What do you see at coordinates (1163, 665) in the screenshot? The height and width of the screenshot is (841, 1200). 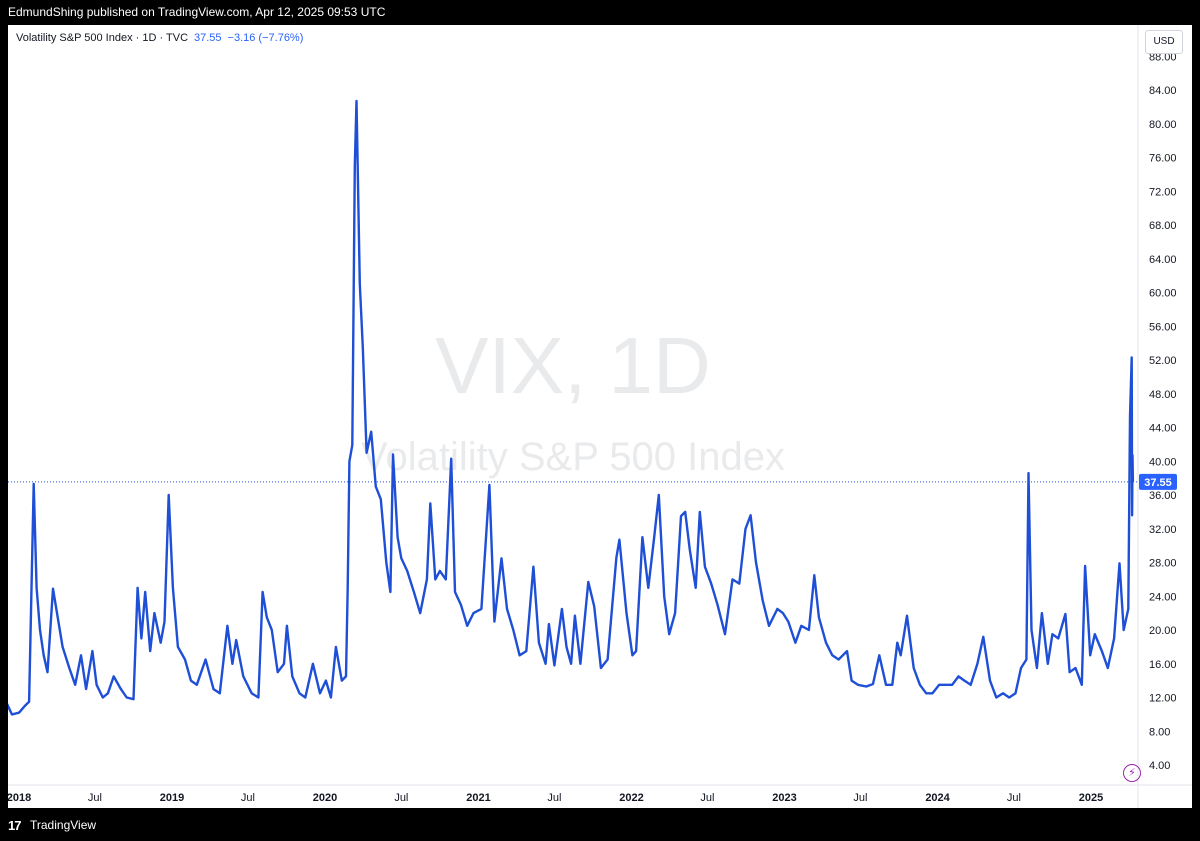 I see `y-tick-label: 16.00` at bounding box center [1163, 665].